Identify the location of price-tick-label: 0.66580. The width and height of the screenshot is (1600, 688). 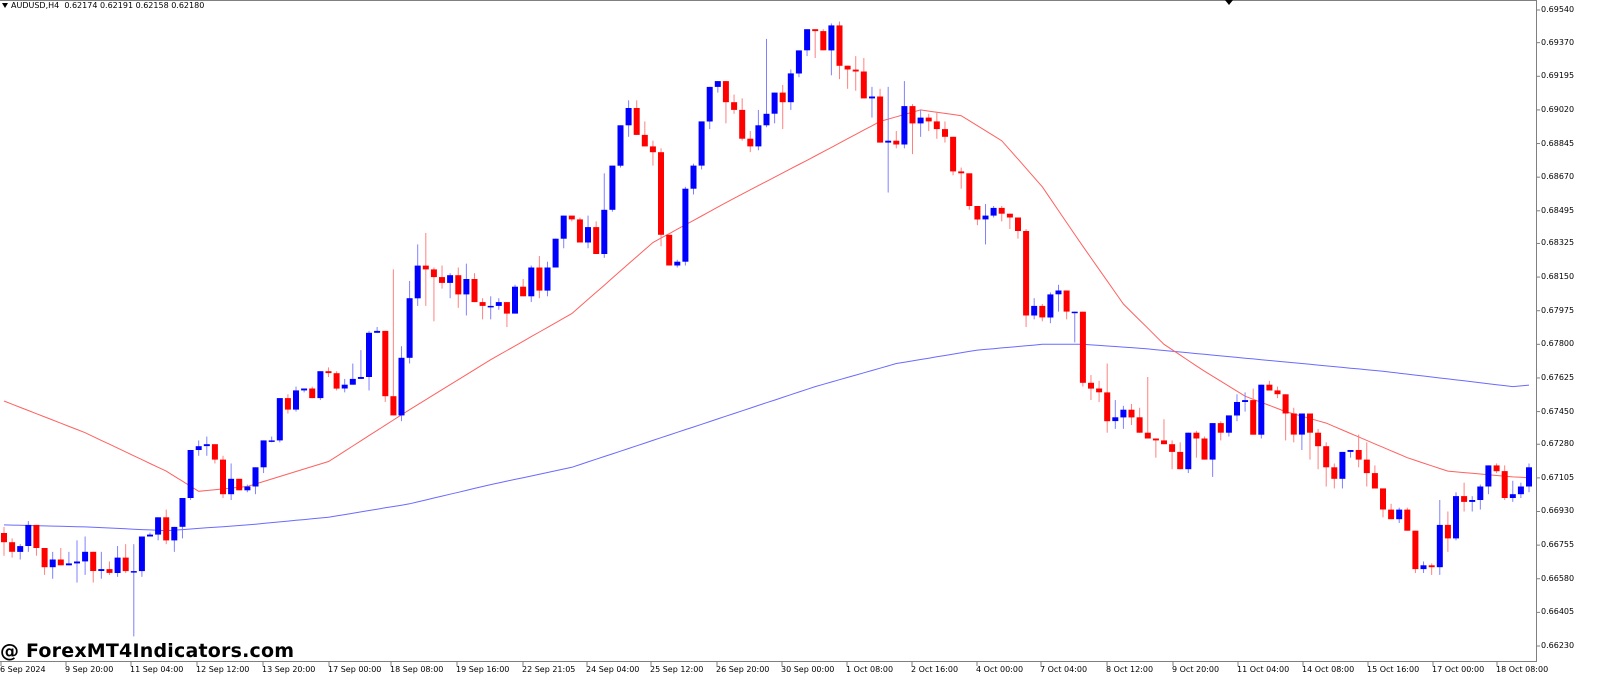
(1558, 578).